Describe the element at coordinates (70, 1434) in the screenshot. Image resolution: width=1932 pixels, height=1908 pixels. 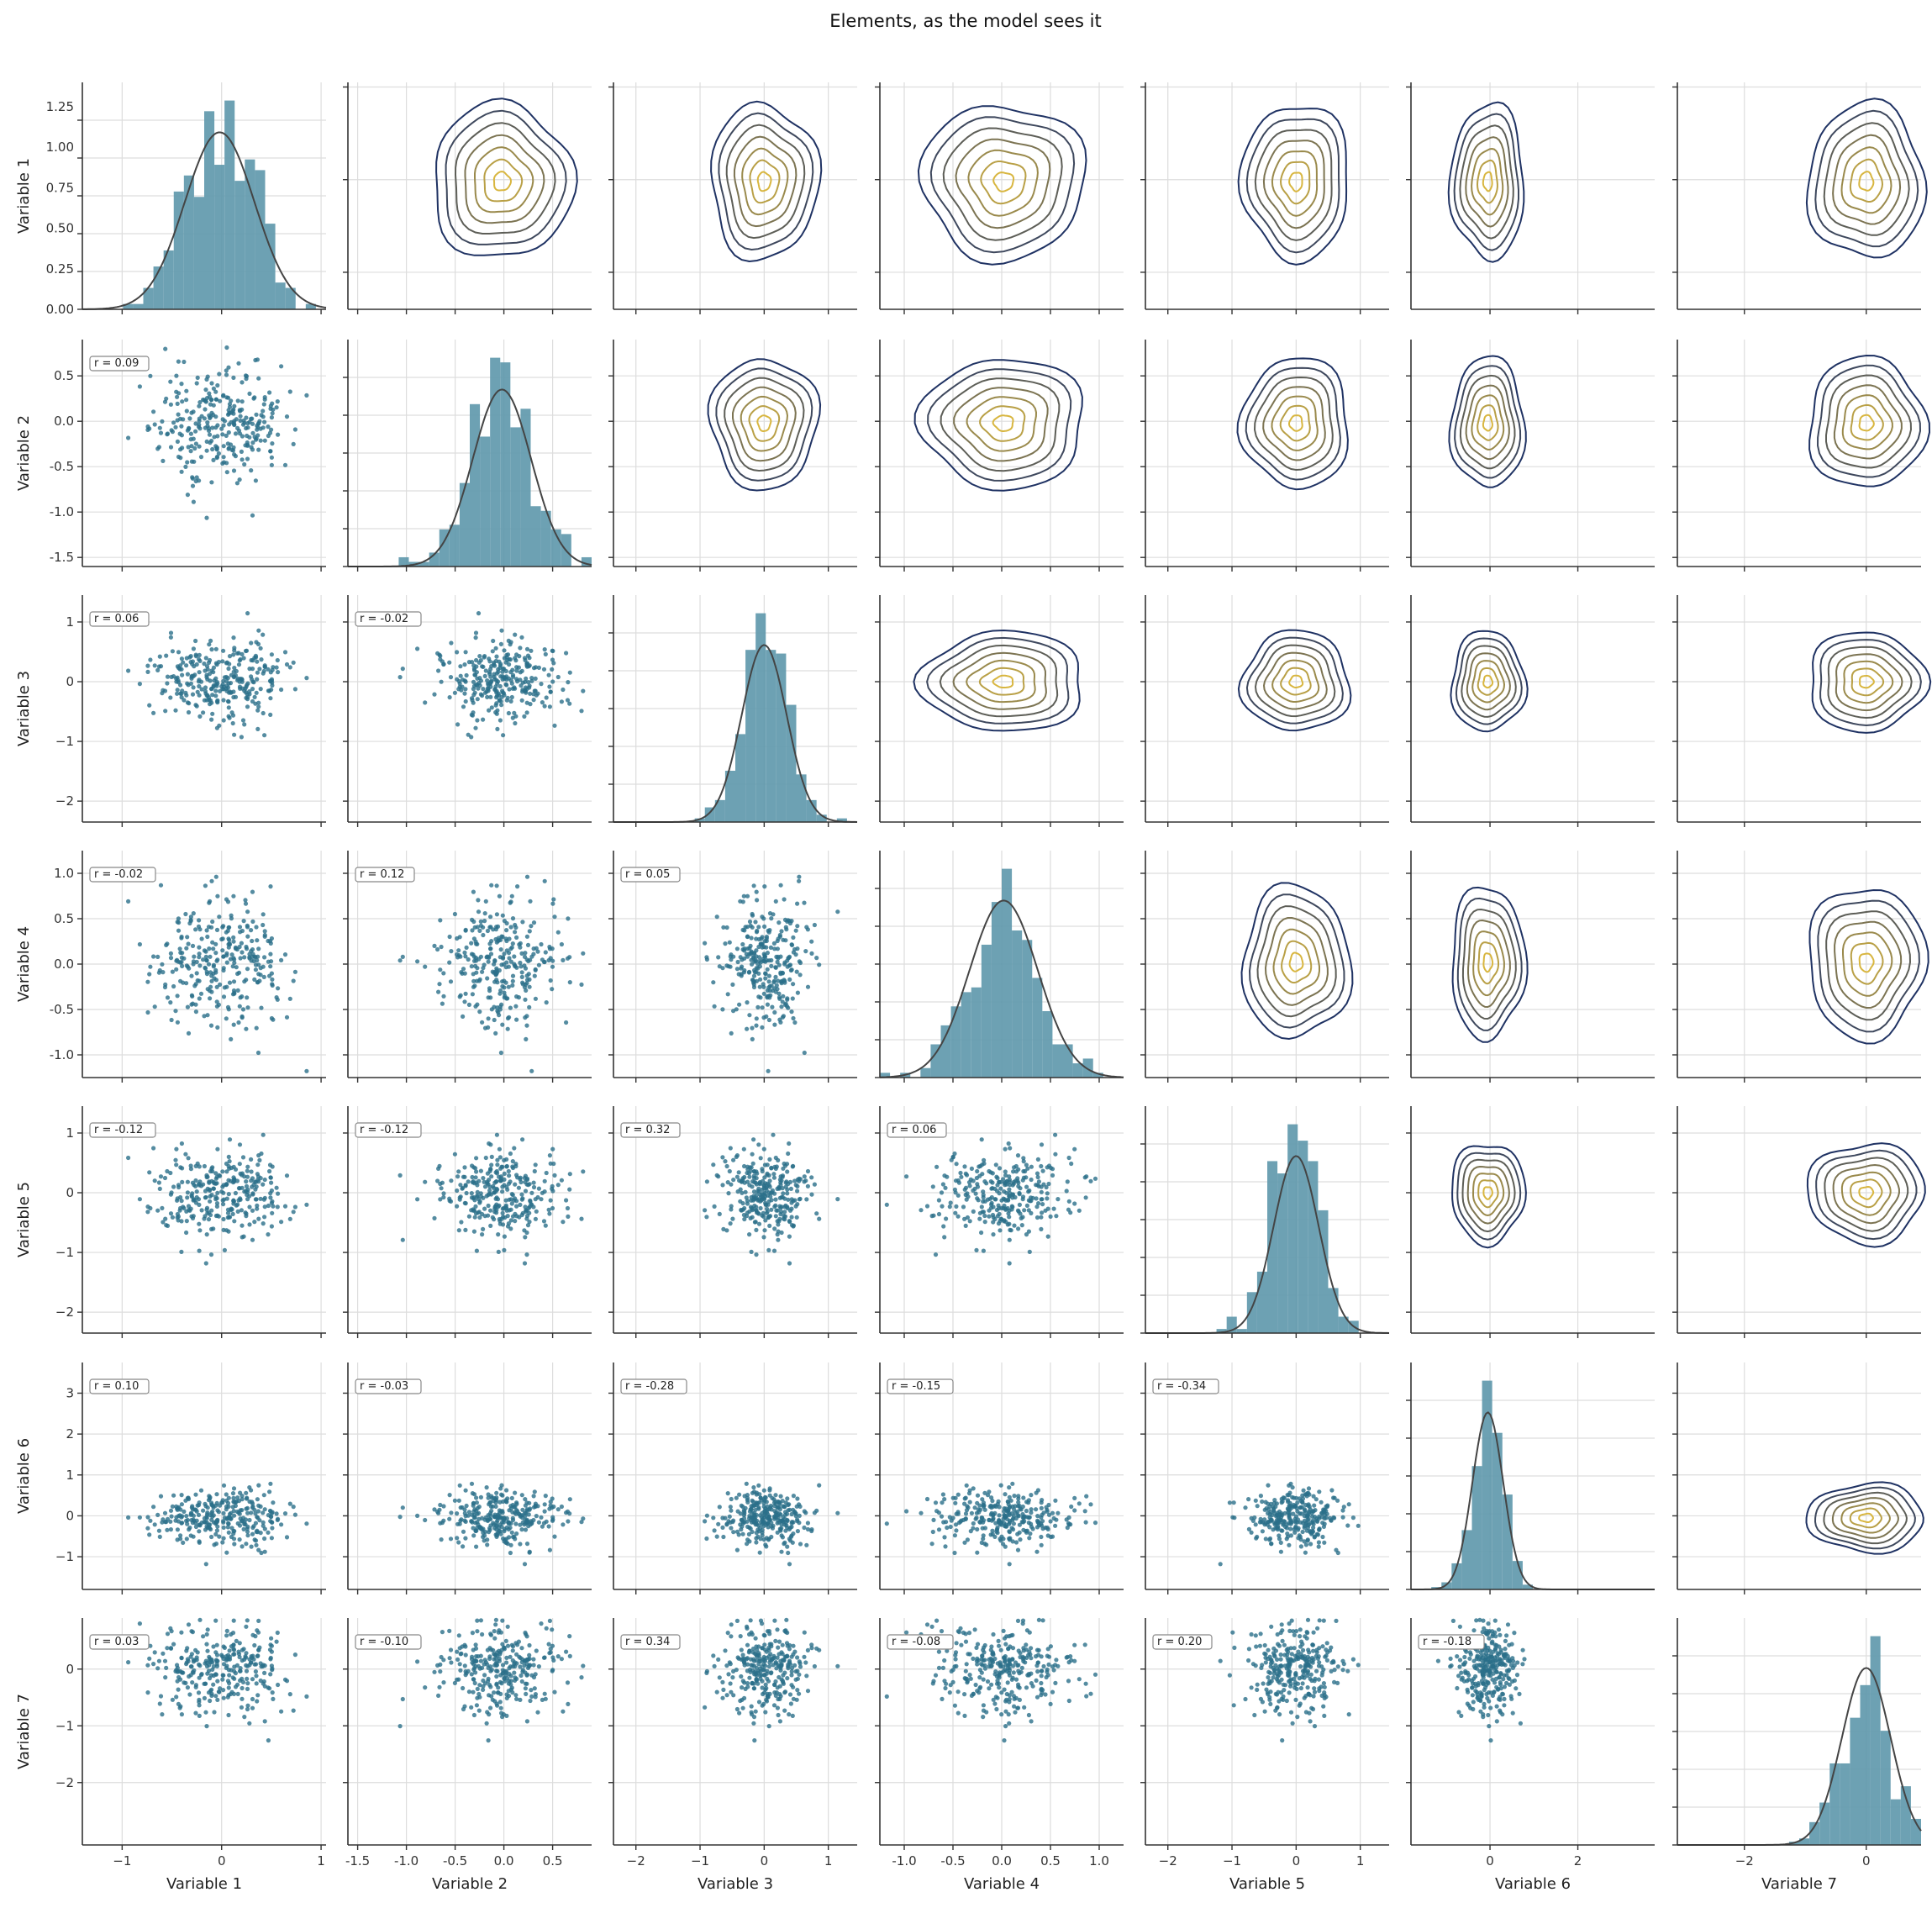
I see `y-tick-label: 2` at that location.